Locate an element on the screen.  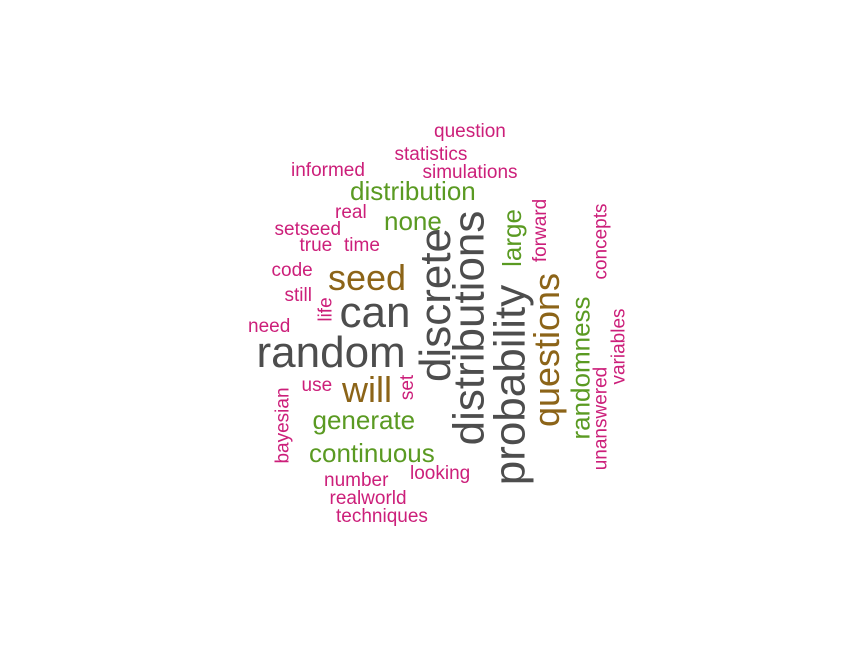
word-set: set is located at coordinates (407, 387).